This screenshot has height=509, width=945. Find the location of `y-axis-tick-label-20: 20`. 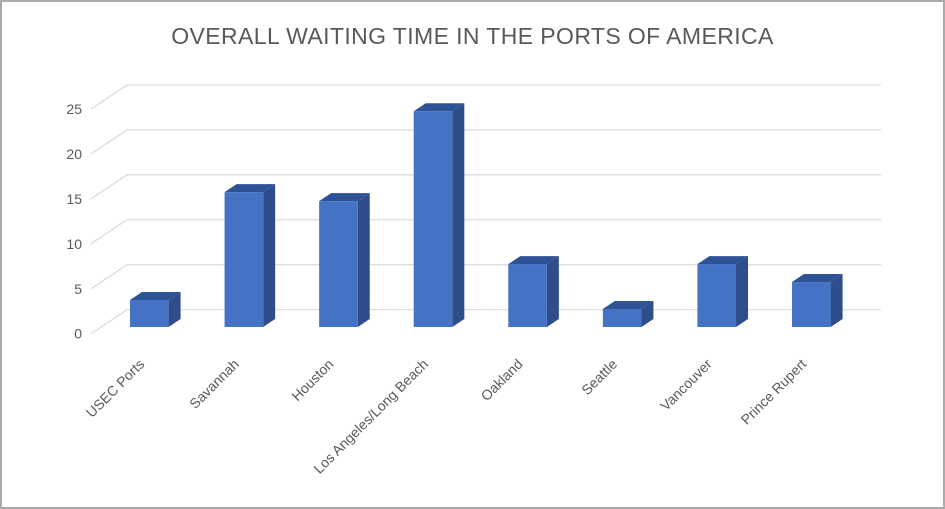

y-axis-tick-label-20: 20 is located at coordinates (74, 154).